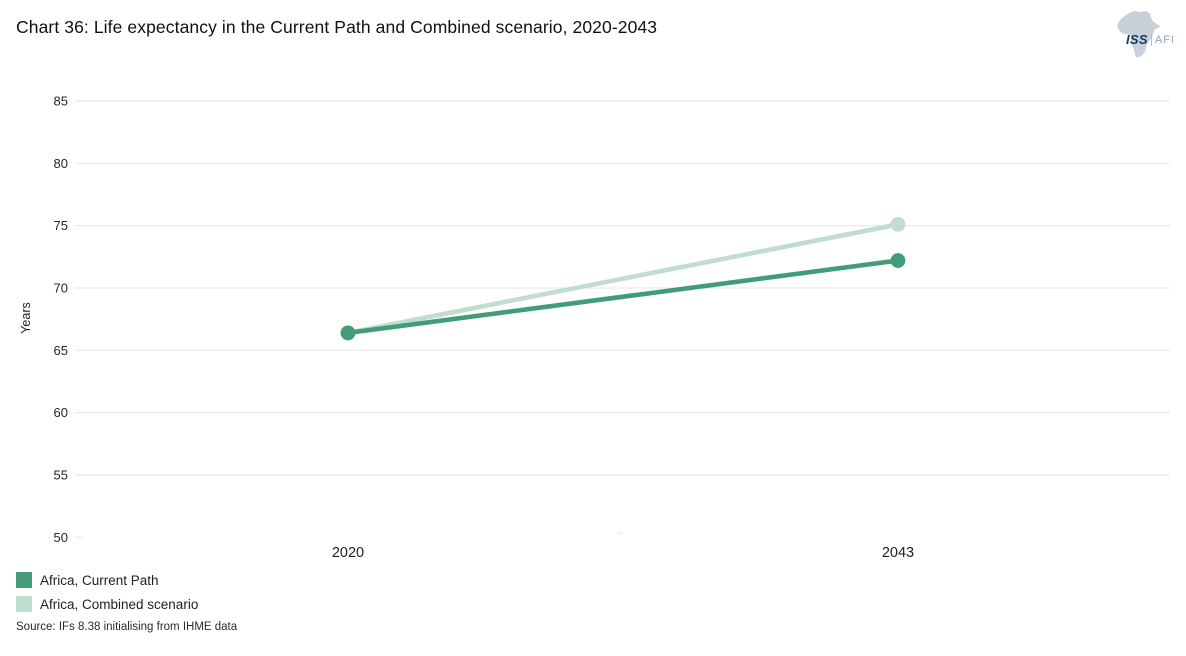  I want to click on y-tick-label: 60, so click(61, 412).